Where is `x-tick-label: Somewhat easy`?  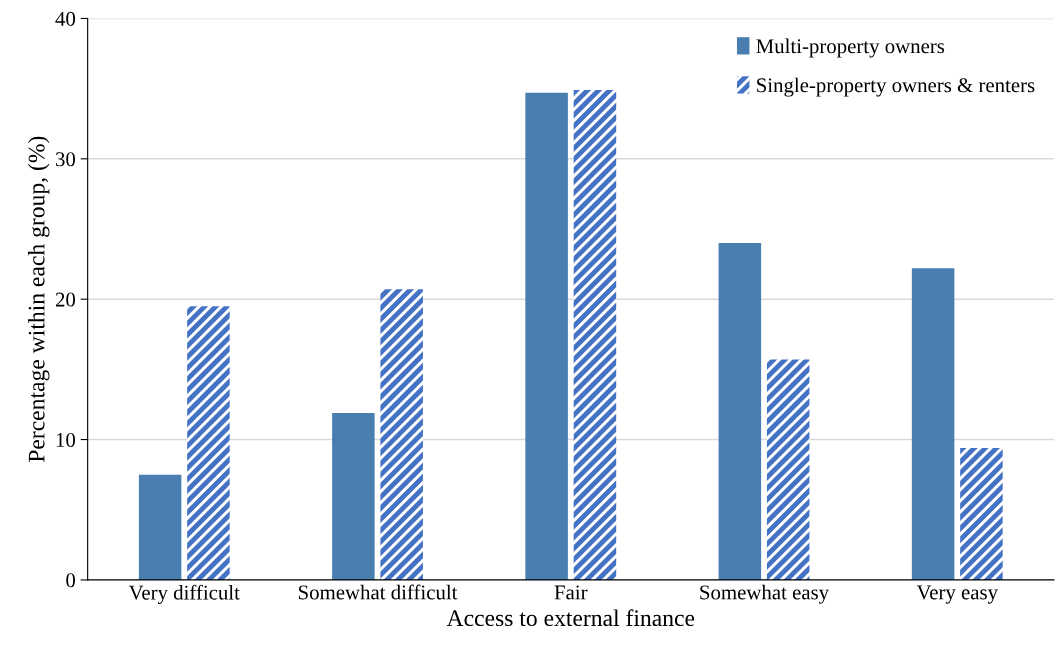 x-tick-label: Somewhat easy is located at coordinates (765, 594).